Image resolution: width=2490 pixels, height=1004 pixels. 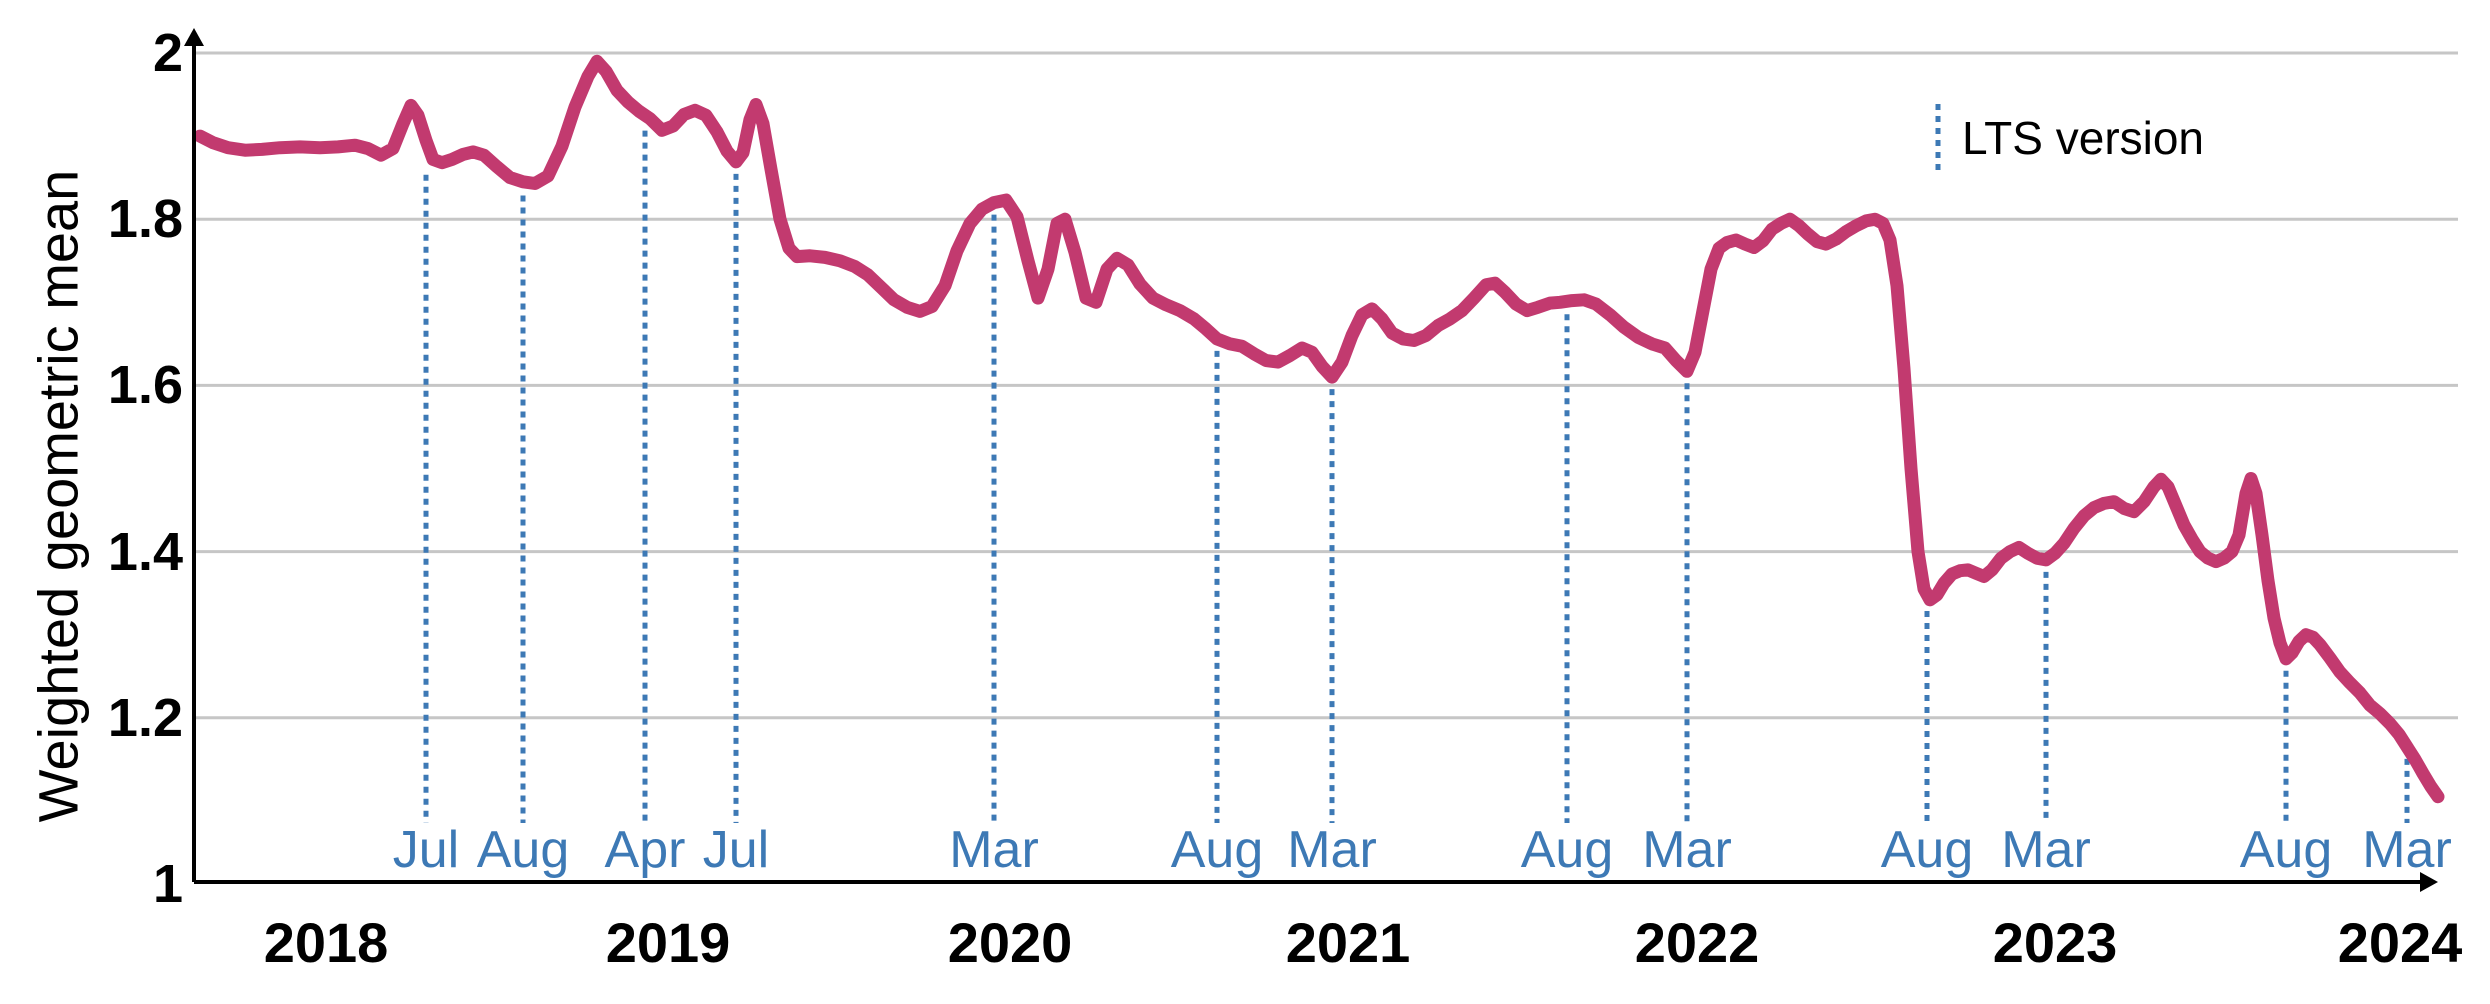 What do you see at coordinates (58, 496) in the screenshot?
I see `y-axis-title: Weighted geometric mean` at bounding box center [58, 496].